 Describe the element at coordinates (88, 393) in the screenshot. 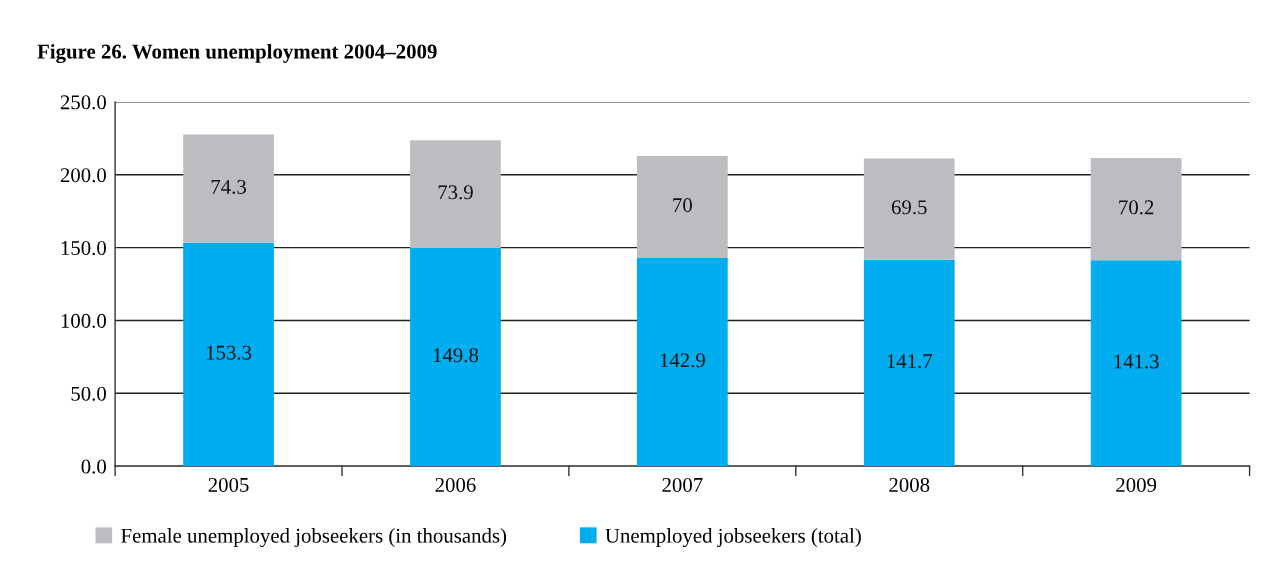

I see `y-tick-label: 50.0` at that location.